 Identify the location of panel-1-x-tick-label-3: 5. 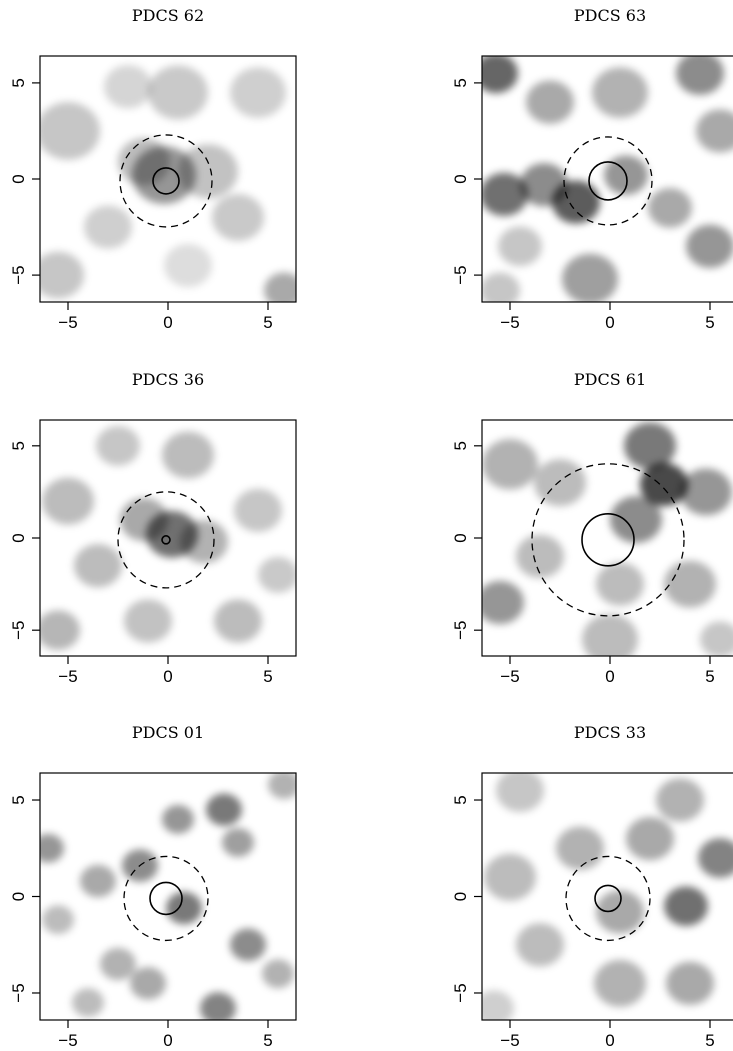
(267, 322).